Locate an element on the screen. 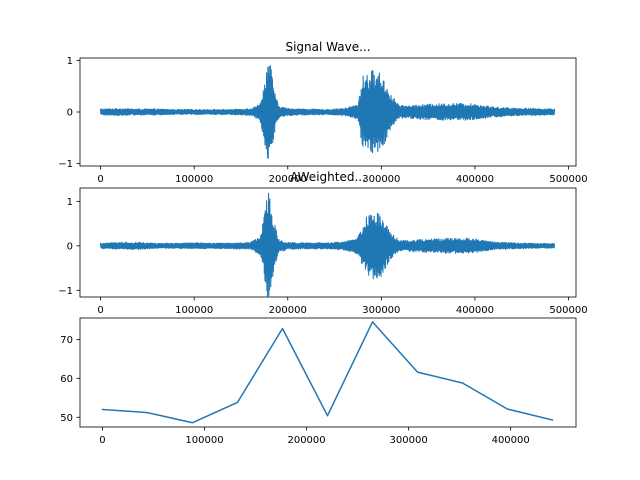  y-tick-label: 50 is located at coordinates (66, 418).